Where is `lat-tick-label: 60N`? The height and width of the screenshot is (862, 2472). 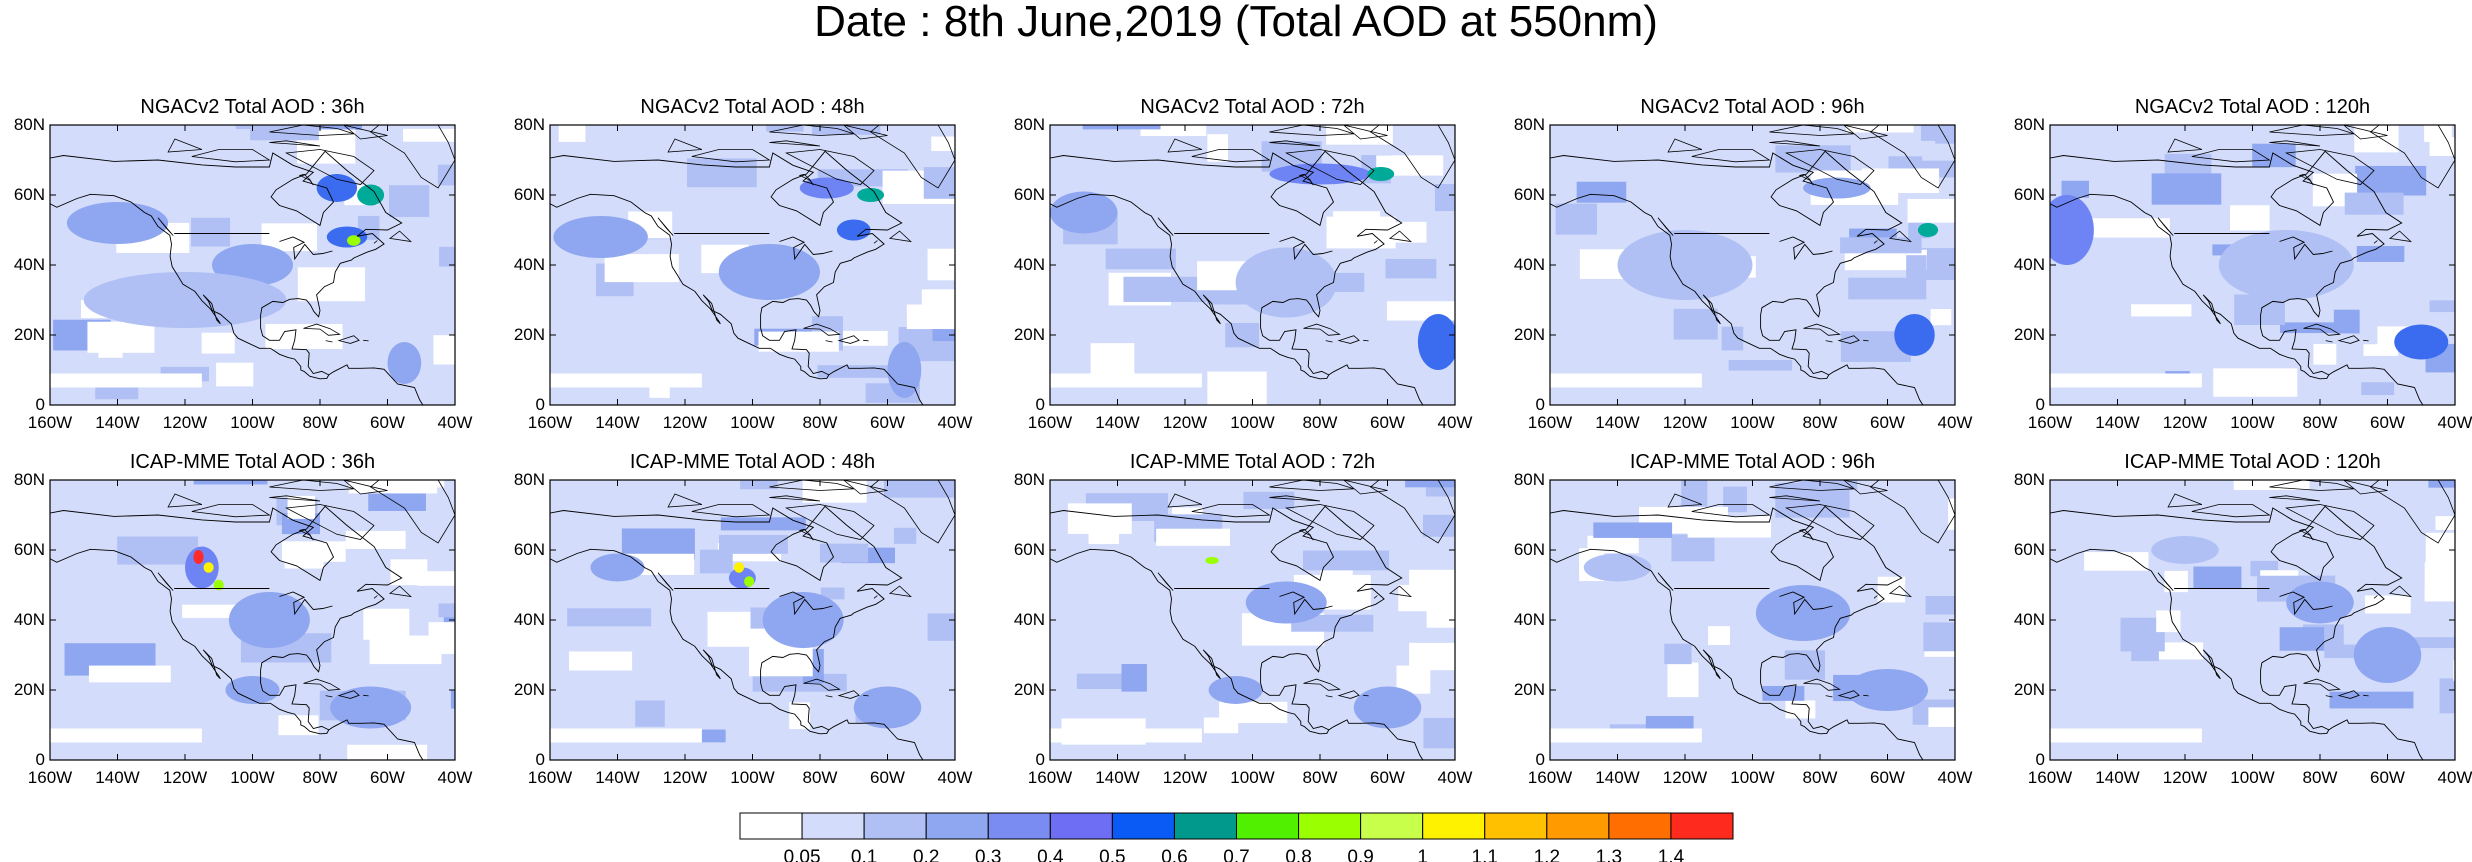 lat-tick-label: 60N is located at coordinates (29, 194).